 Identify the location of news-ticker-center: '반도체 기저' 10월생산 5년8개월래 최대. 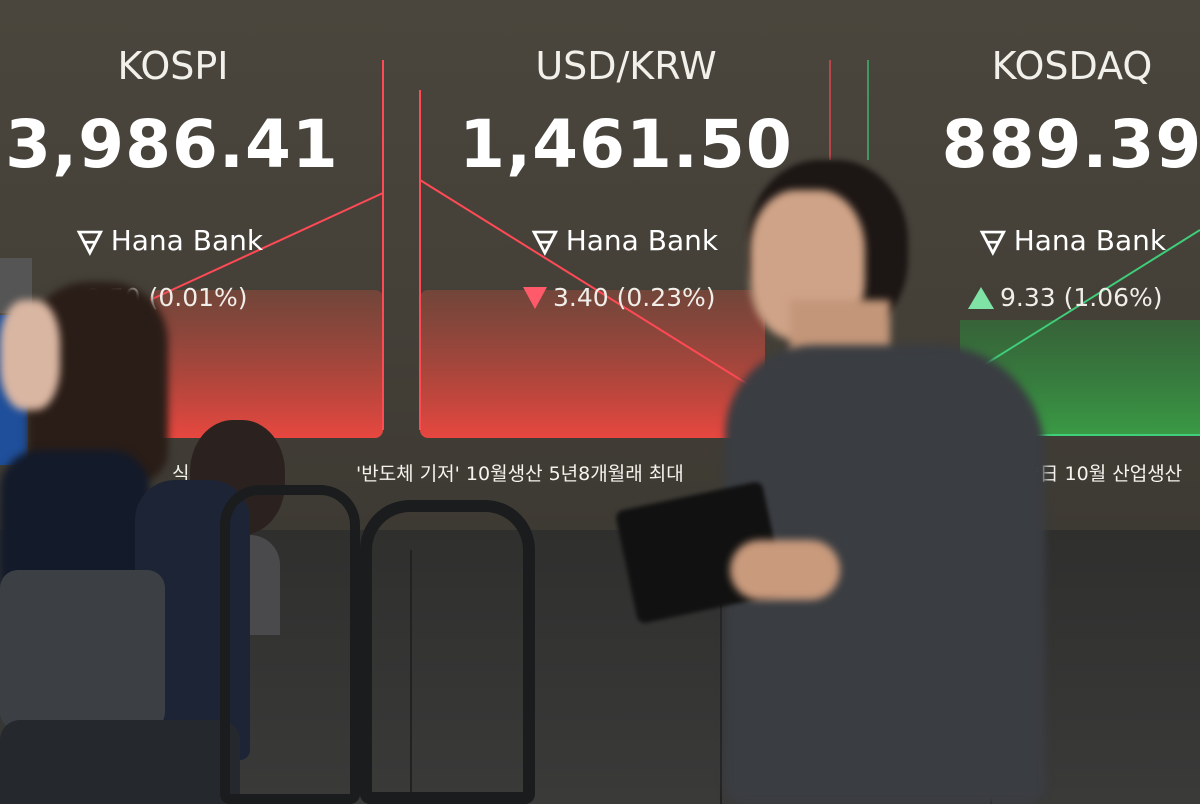
(520, 474).